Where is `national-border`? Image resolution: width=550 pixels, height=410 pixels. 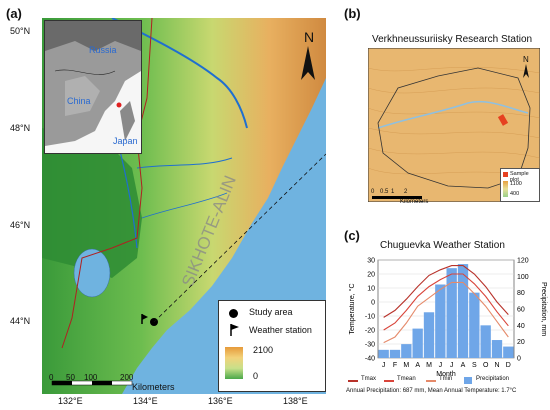
national-border is located at coordinates (107, 183).